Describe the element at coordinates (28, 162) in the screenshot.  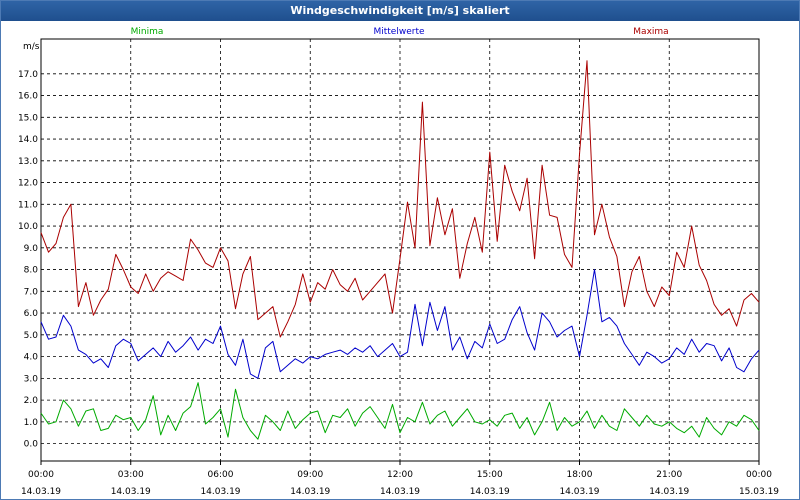
I see `y-tick-label: 13.0` at that location.